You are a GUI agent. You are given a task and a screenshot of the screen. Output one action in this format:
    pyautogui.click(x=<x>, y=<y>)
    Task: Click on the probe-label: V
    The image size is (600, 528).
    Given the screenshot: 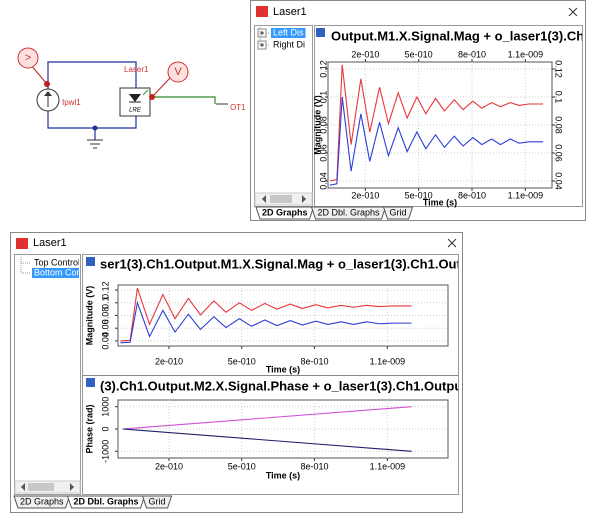 What is the action you would take?
    pyautogui.click(x=178, y=72)
    